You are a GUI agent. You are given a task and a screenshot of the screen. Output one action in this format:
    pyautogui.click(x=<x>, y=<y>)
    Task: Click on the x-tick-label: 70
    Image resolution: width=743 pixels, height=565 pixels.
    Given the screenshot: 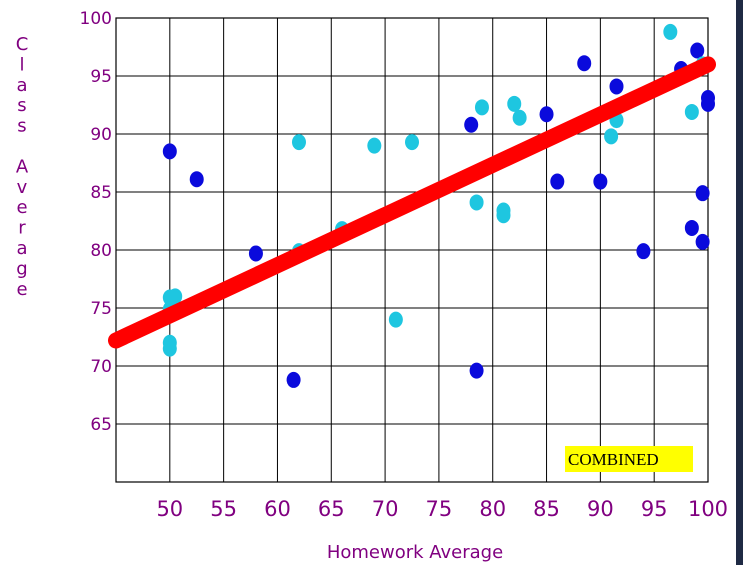 What is the action you would take?
    pyautogui.click(x=385, y=509)
    